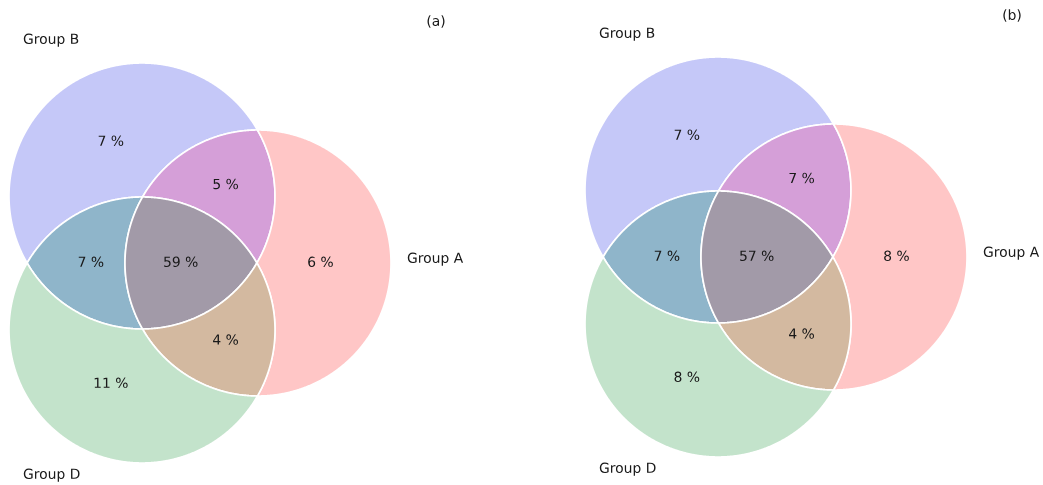 This screenshot has height=485, width=1043. I want to click on data-label: 57 %, so click(757, 256).